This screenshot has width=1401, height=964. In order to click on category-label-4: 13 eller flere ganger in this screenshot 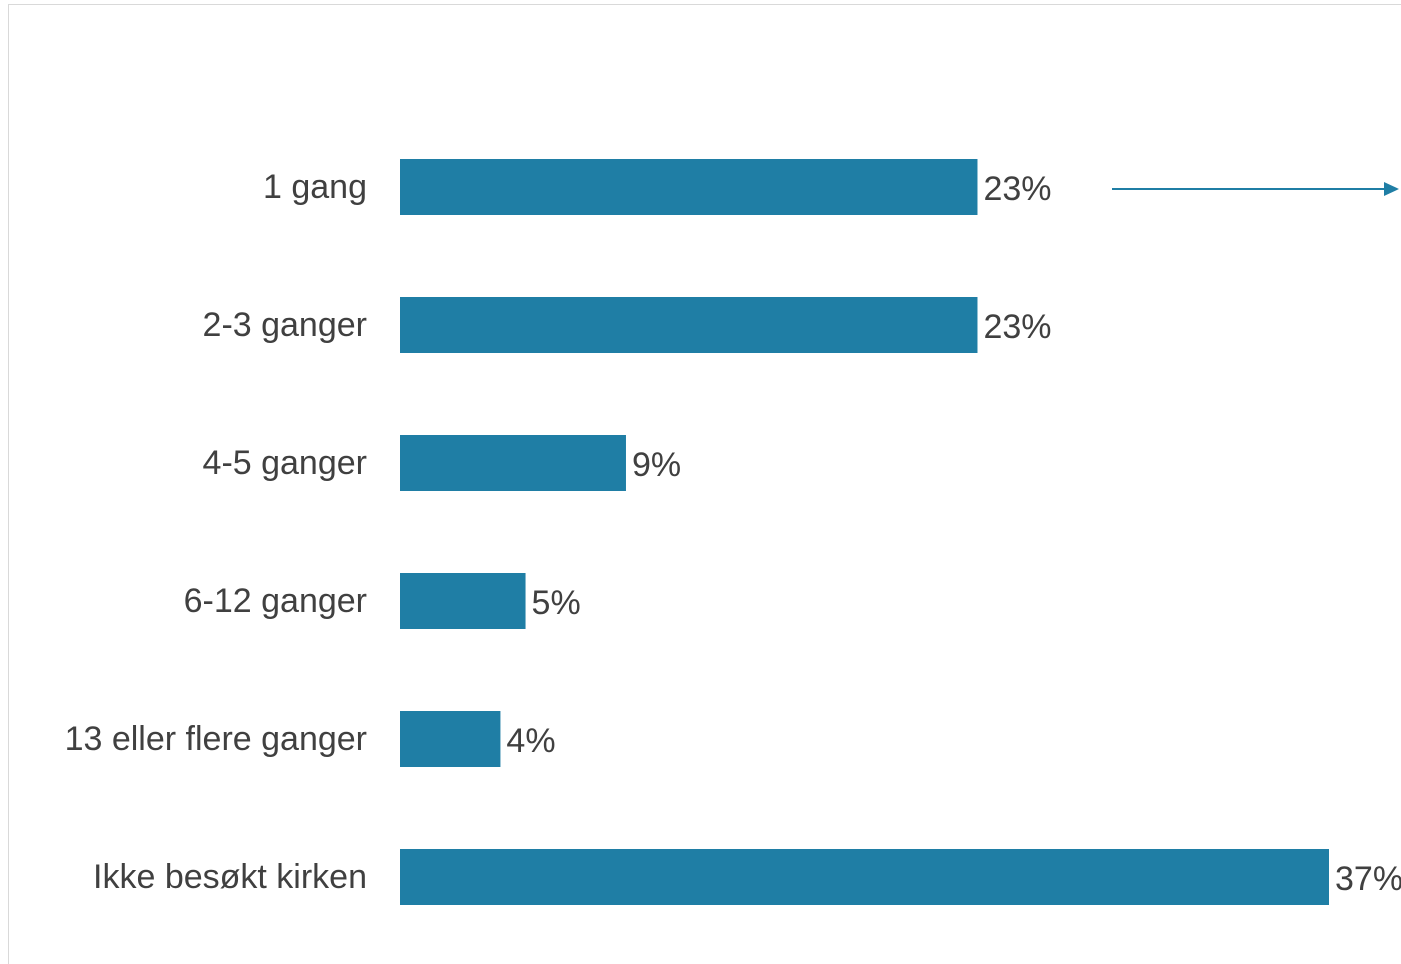, I will do `click(216, 739)`.